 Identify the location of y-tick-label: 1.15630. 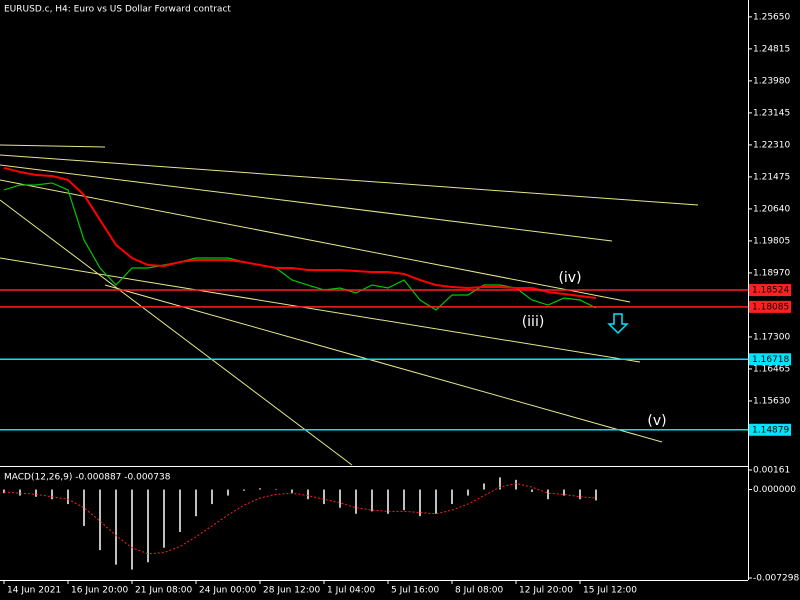
(771, 401).